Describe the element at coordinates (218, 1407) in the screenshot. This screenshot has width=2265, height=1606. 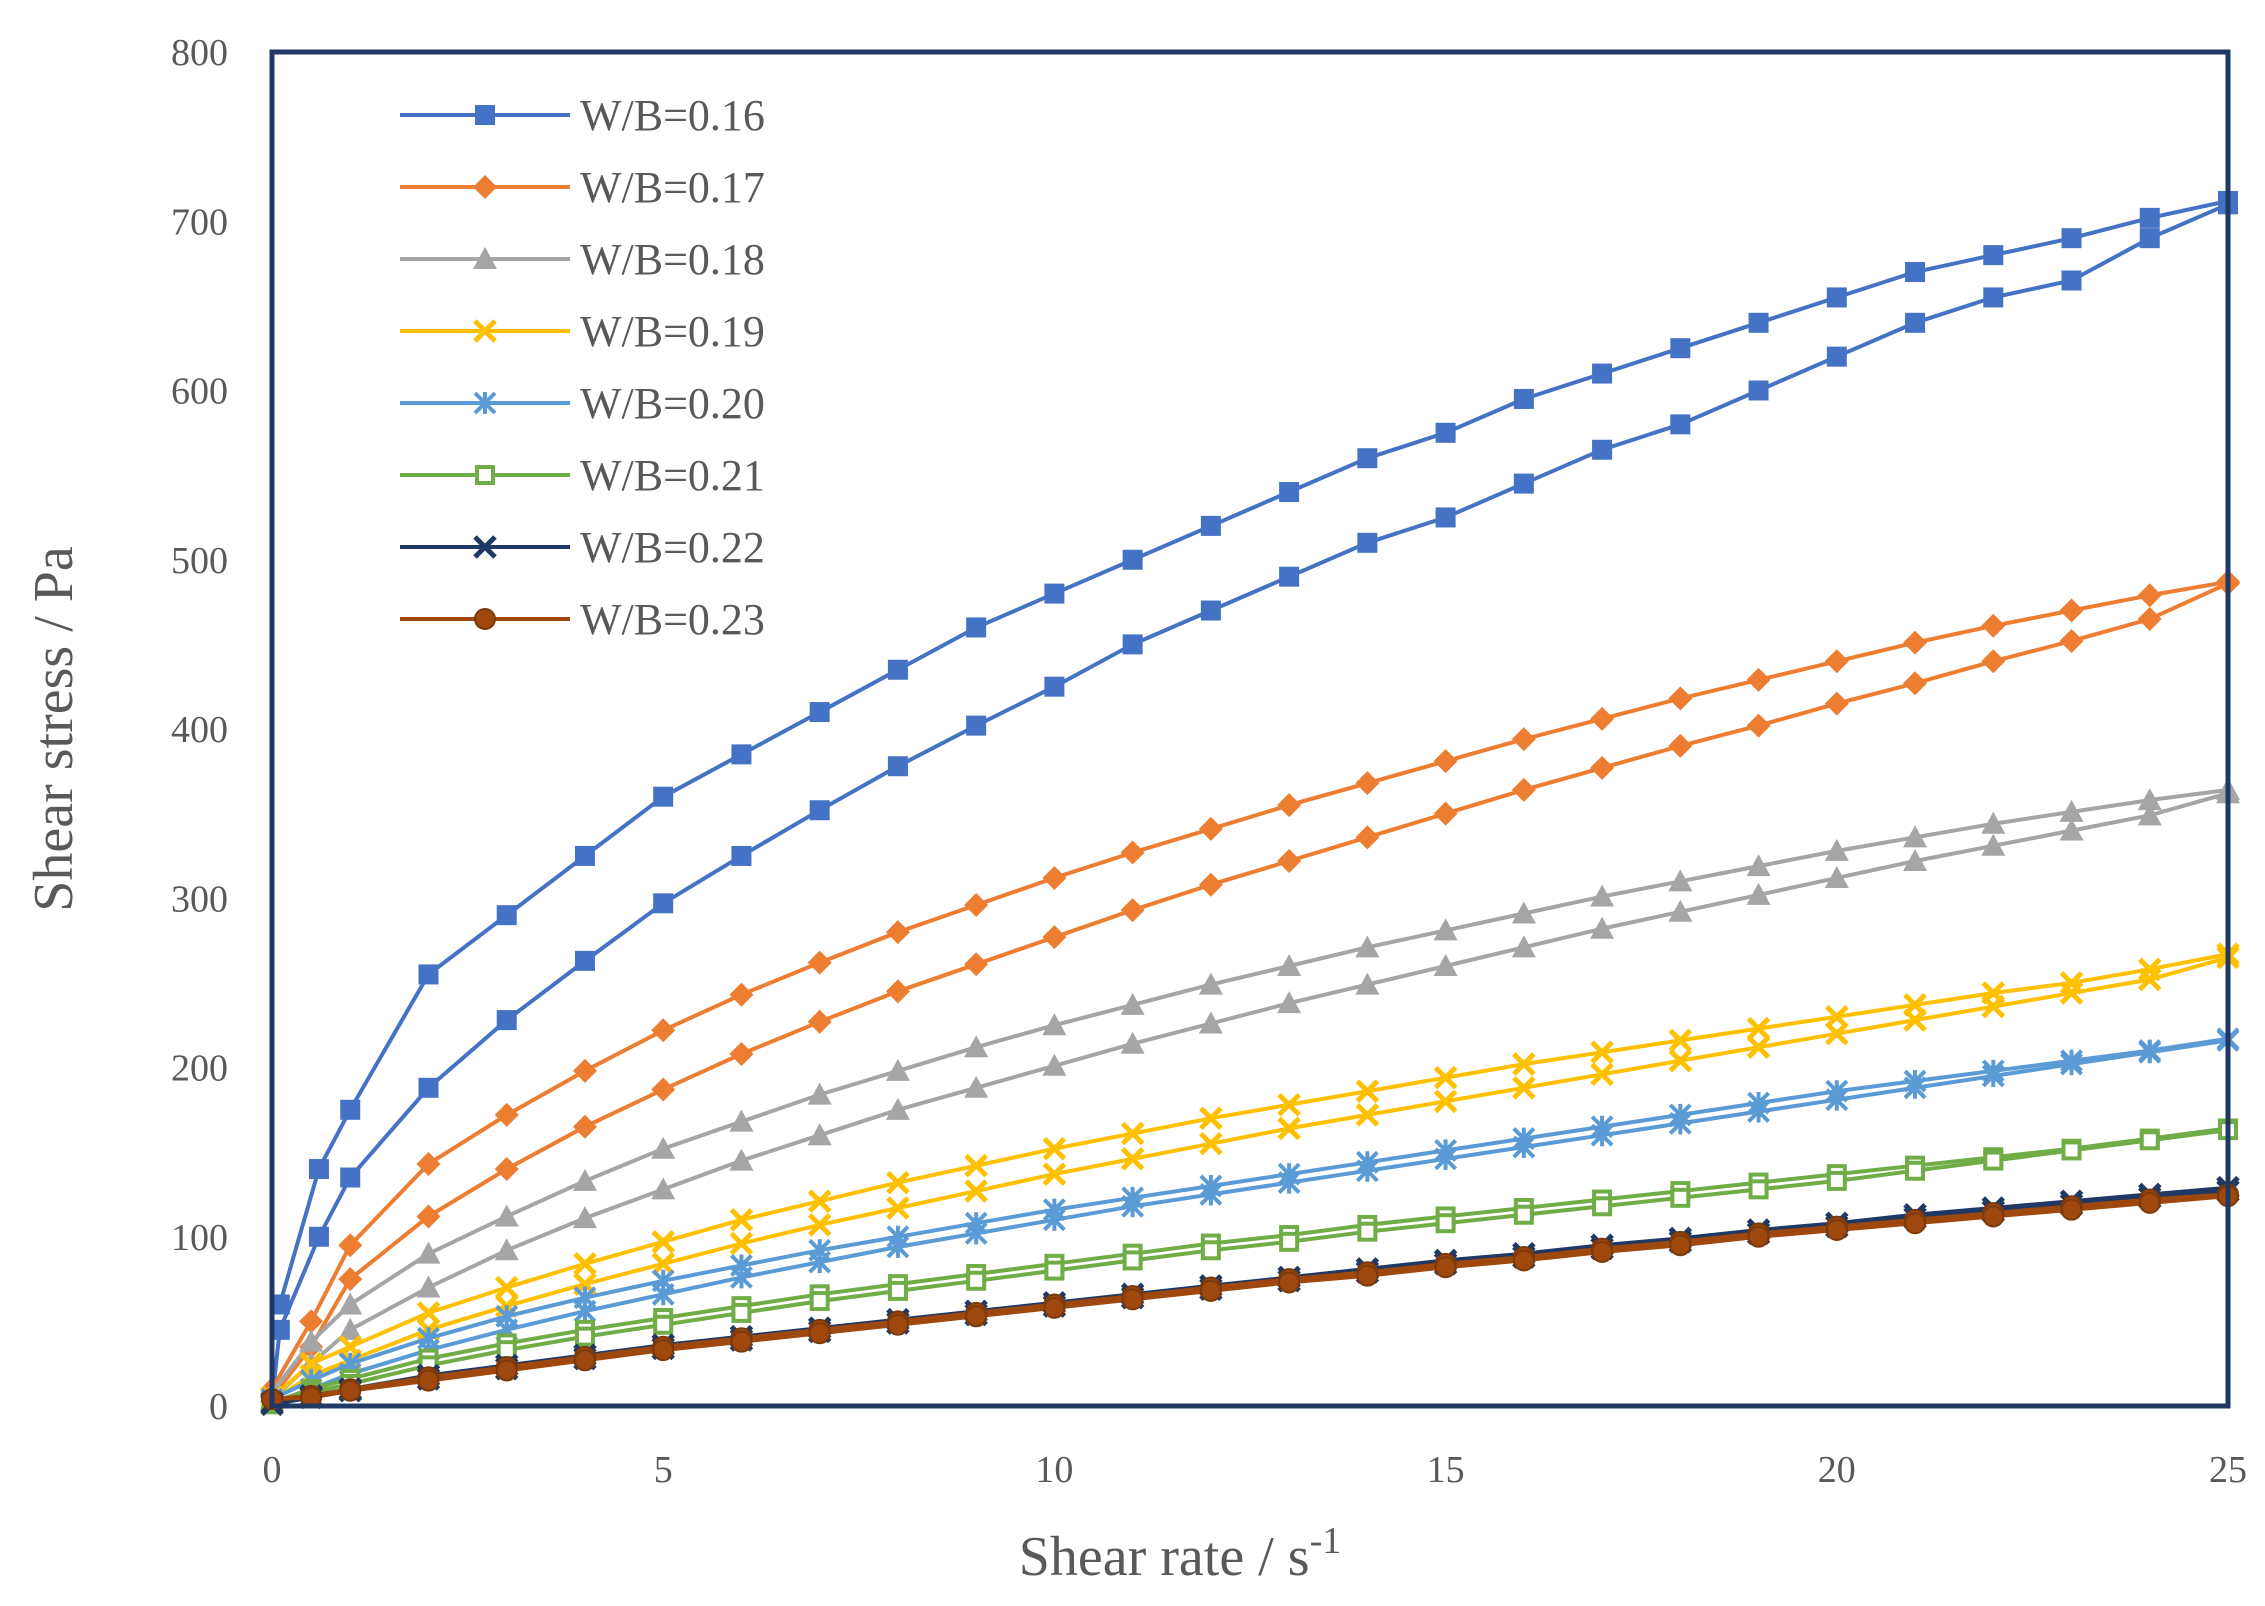
I see `y-tick-label: 0` at that location.